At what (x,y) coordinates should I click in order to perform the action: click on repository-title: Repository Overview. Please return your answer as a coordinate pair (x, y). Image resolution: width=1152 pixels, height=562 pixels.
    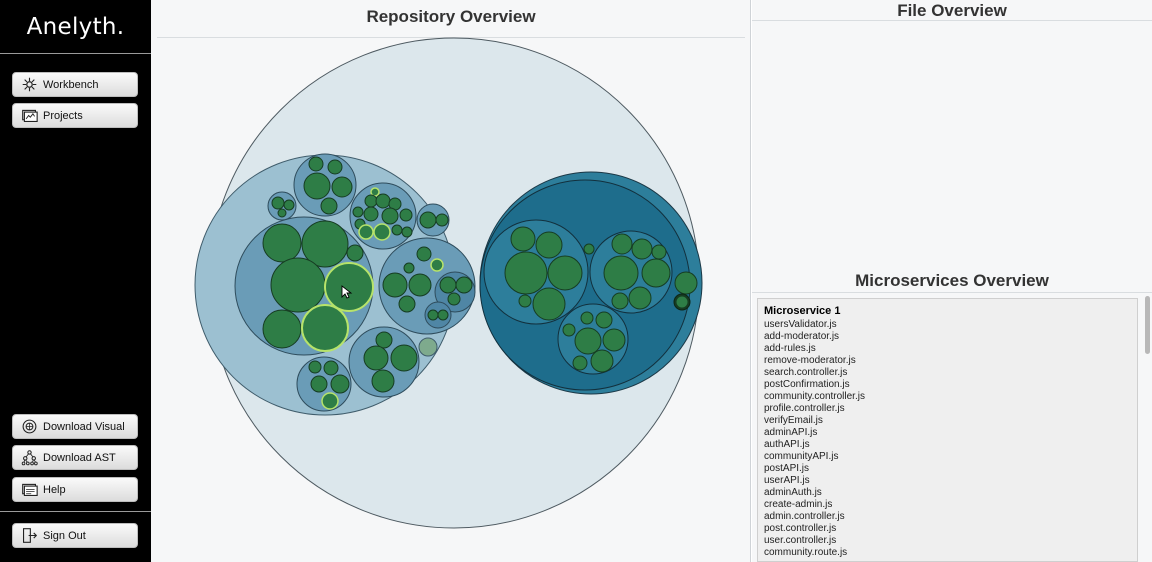
    Looking at the image, I should click on (451, 16).